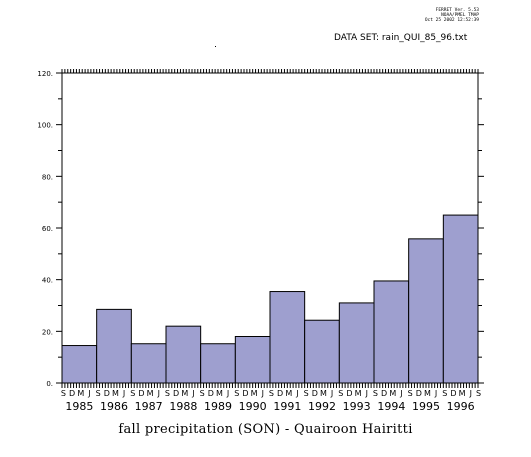  What do you see at coordinates (49, 384) in the screenshot?
I see `y-tick-label: 0.` at bounding box center [49, 384].